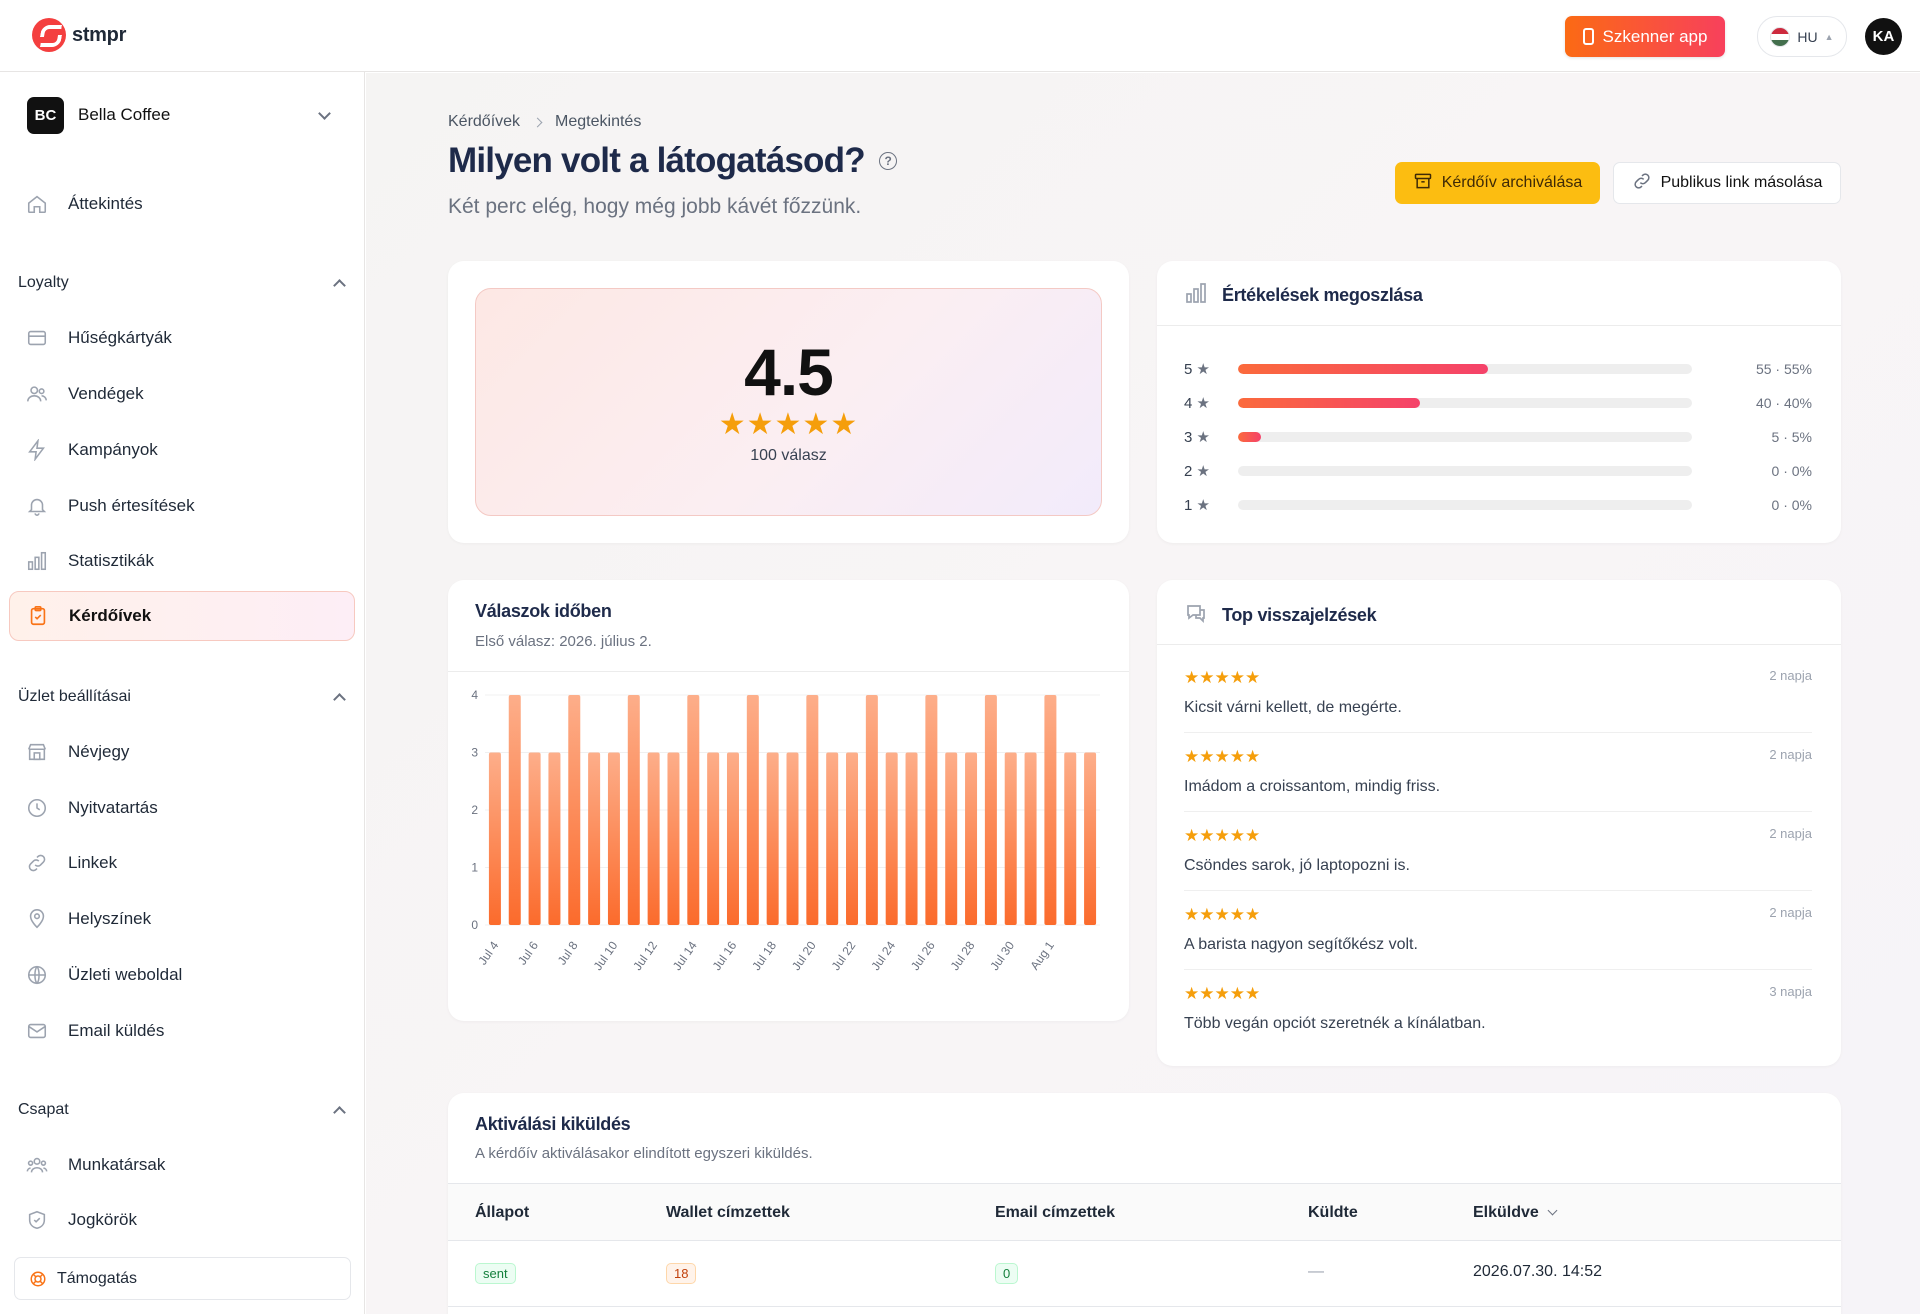 The height and width of the screenshot is (1314, 1920). Describe the element at coordinates (182, 1278) in the screenshot. I see `support-button: Támogatás` at that location.